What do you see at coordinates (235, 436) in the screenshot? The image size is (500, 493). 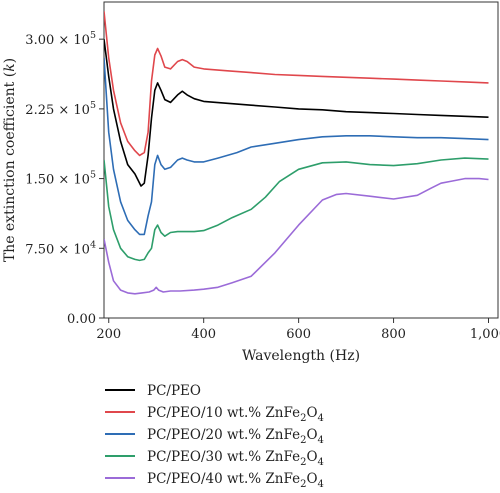 I see `legend-label-3: PC/PEO/20 wt.% ZnFe2O4` at bounding box center [235, 436].